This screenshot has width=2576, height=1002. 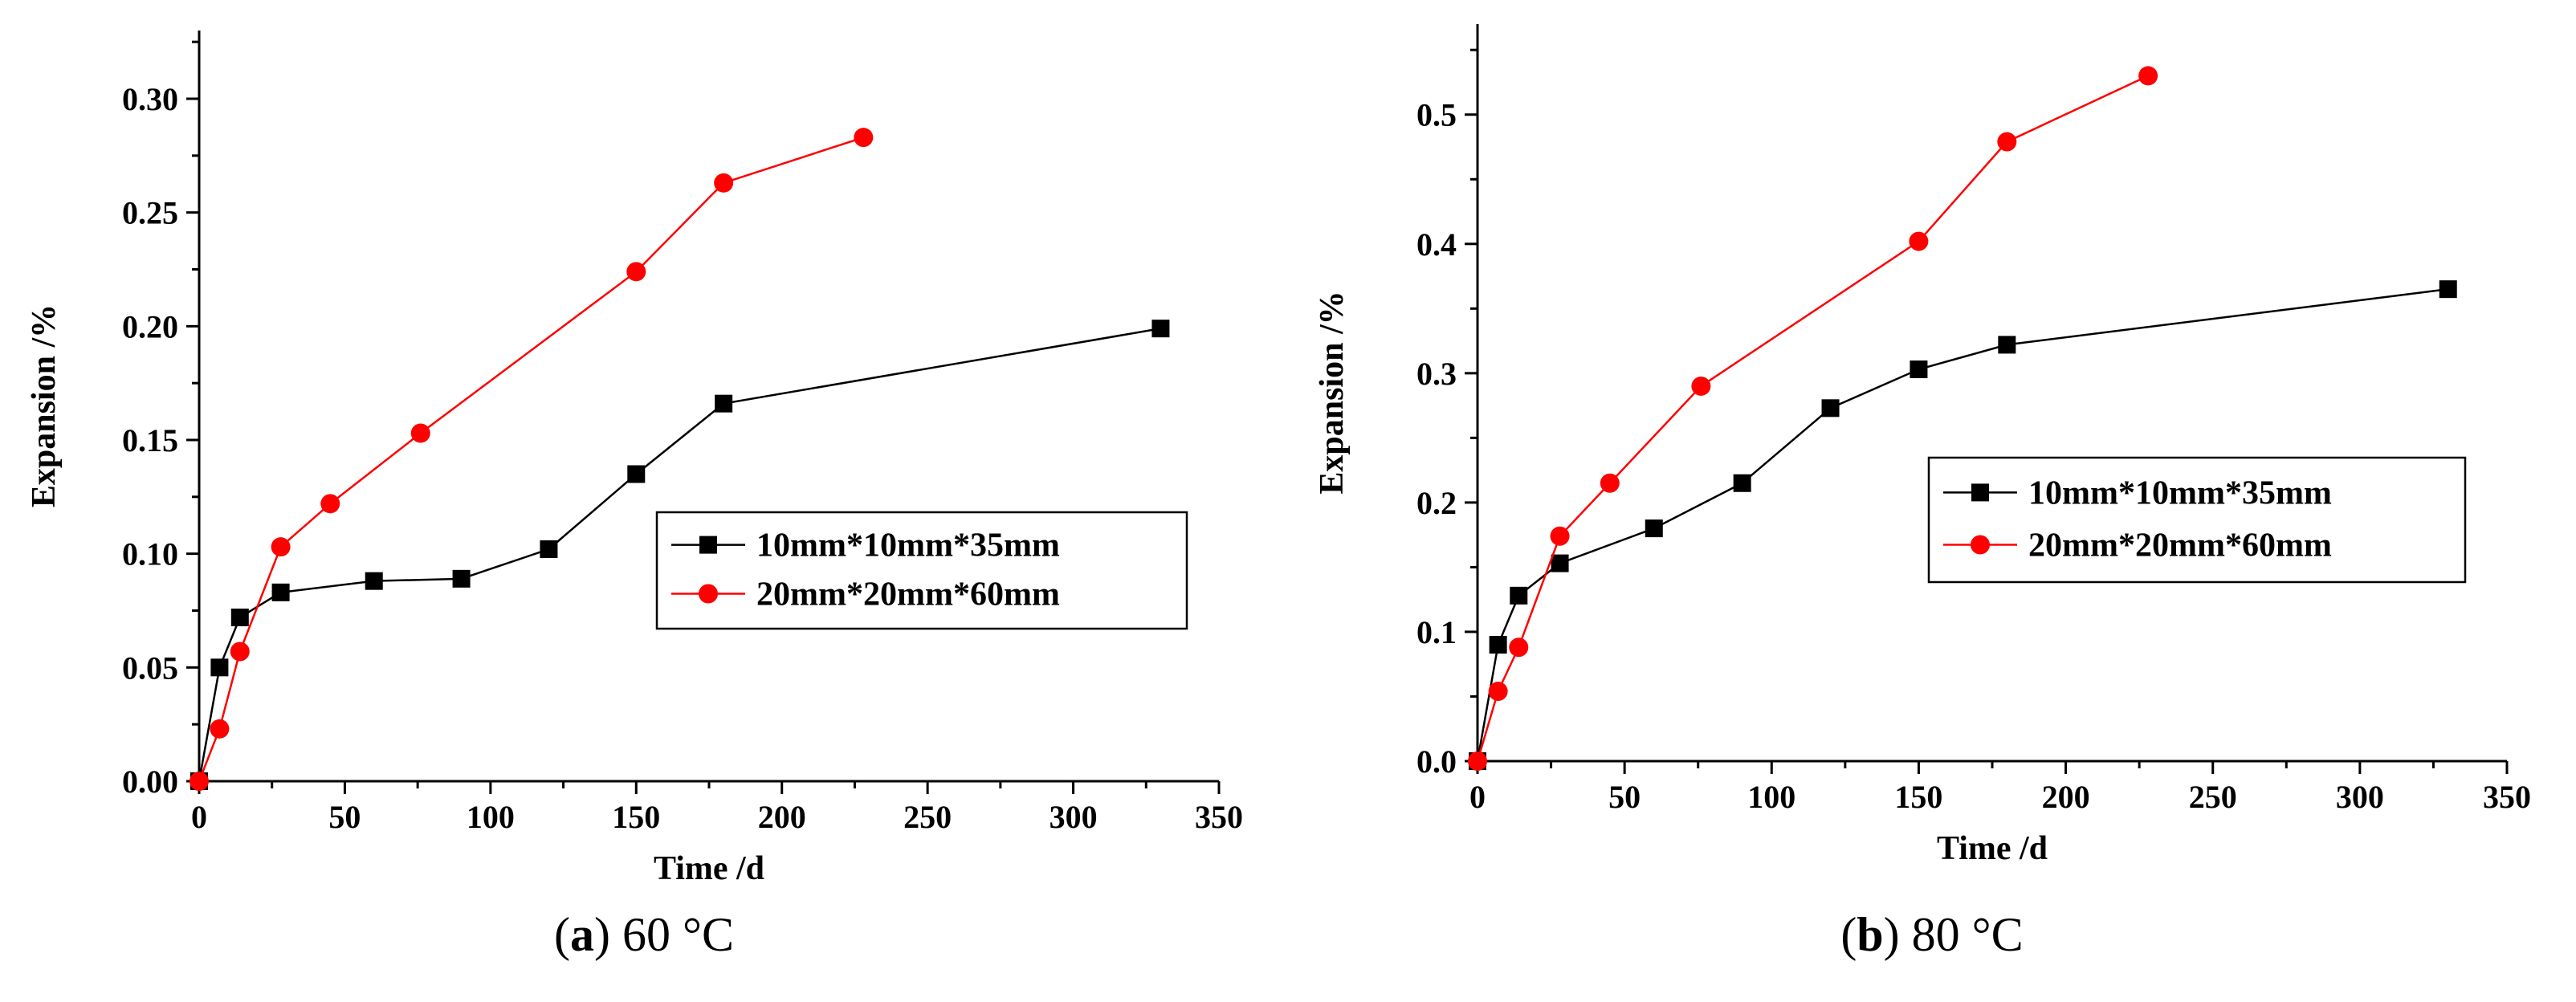 What do you see at coordinates (2360, 797) in the screenshot?
I see `chart-b-x-tick-label: 300` at bounding box center [2360, 797].